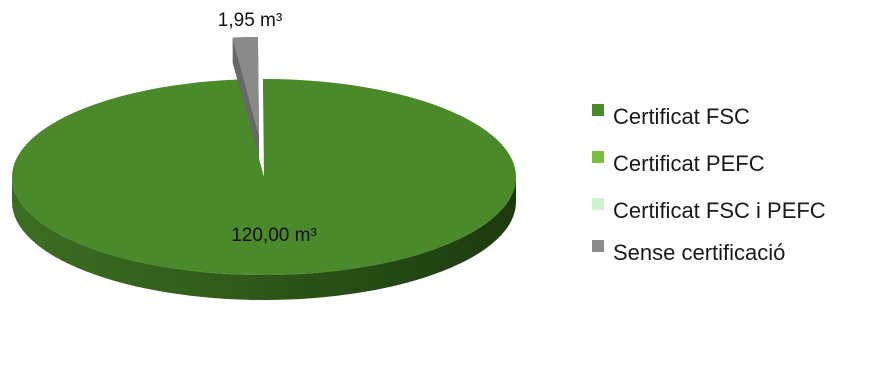 The height and width of the screenshot is (365, 869). I want to click on legend-label-certificat-fsc-i-pefc: Certificat FSC i PEFC, so click(719, 210).